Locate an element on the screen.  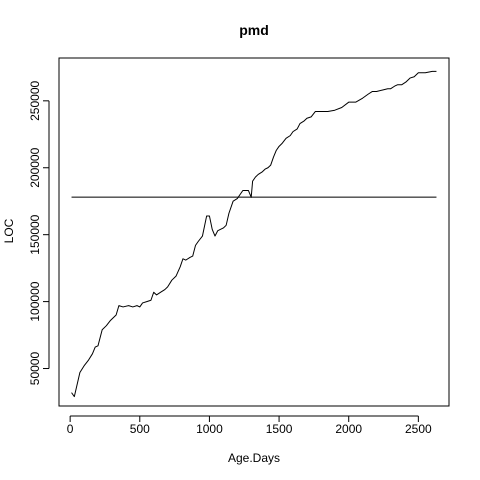
x-tick-label: 1000 is located at coordinates (209, 429).